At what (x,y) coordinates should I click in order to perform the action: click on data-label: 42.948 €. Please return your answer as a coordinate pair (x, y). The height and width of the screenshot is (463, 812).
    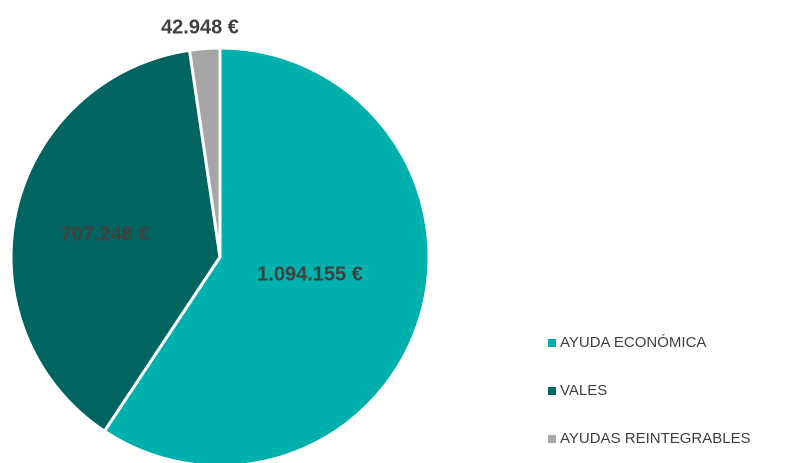
    Looking at the image, I should click on (200, 27).